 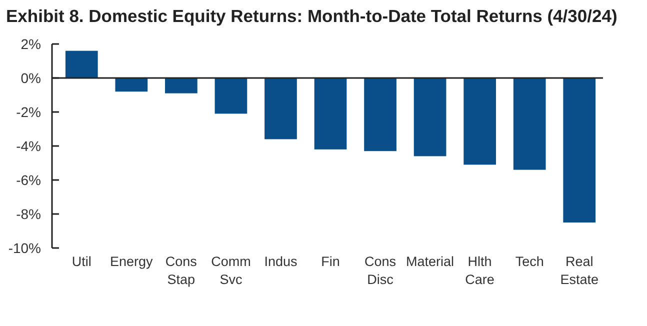 What do you see at coordinates (380, 270) in the screenshot?
I see `x-tick-label: Cons Disc` at bounding box center [380, 270].